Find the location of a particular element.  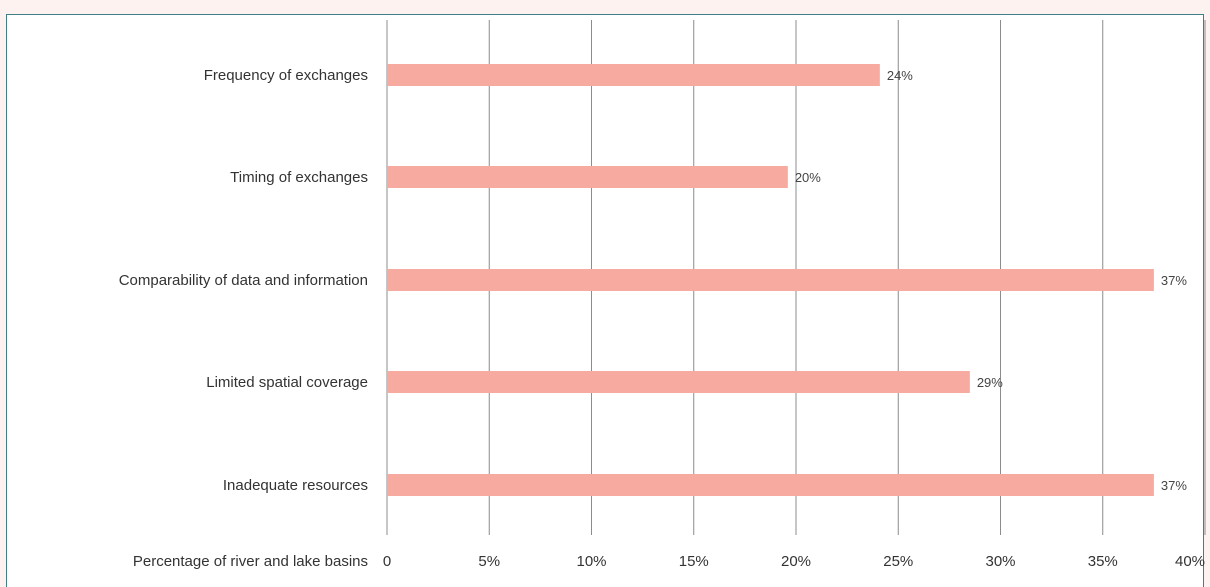

data-label: 29% is located at coordinates (990, 382).